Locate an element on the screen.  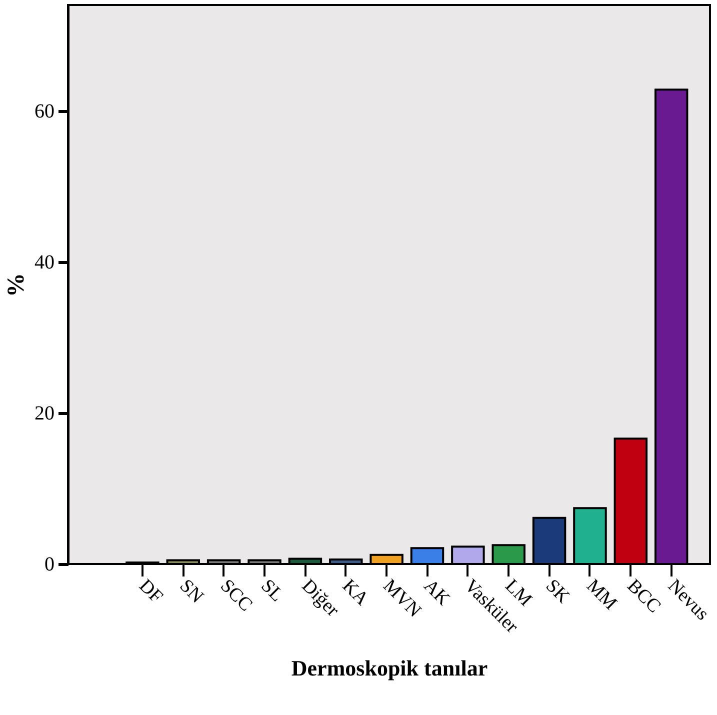
x-tick-label: SL is located at coordinates (272, 590).